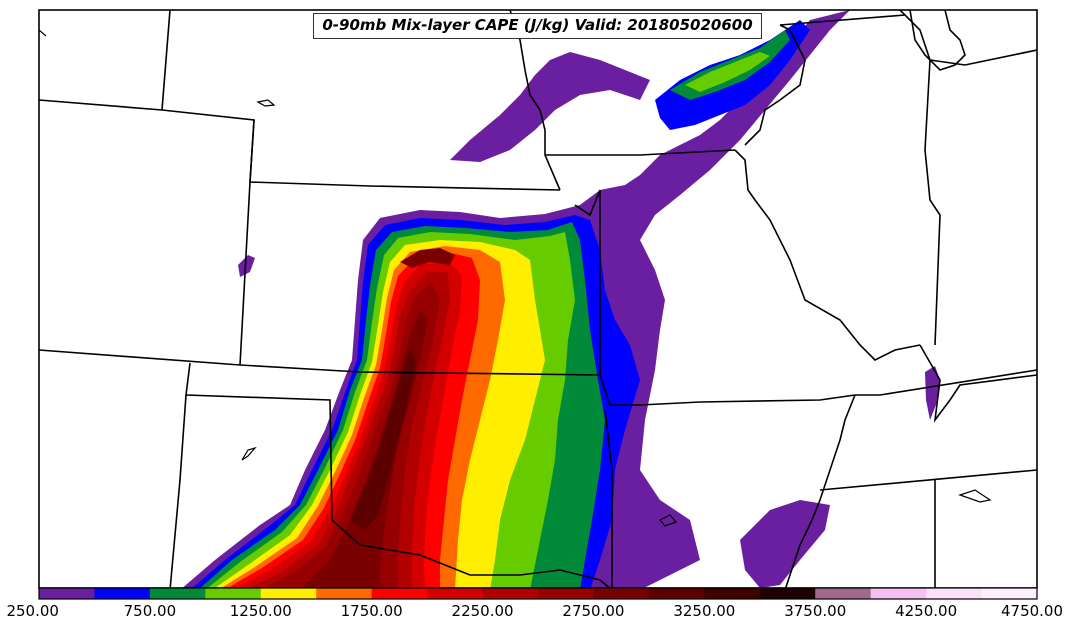 Image resolution: width=1081 pixels, height=633 pixels. Describe the element at coordinates (550, 107) in the screenshot. I see `cape-band-250-north` at that location.